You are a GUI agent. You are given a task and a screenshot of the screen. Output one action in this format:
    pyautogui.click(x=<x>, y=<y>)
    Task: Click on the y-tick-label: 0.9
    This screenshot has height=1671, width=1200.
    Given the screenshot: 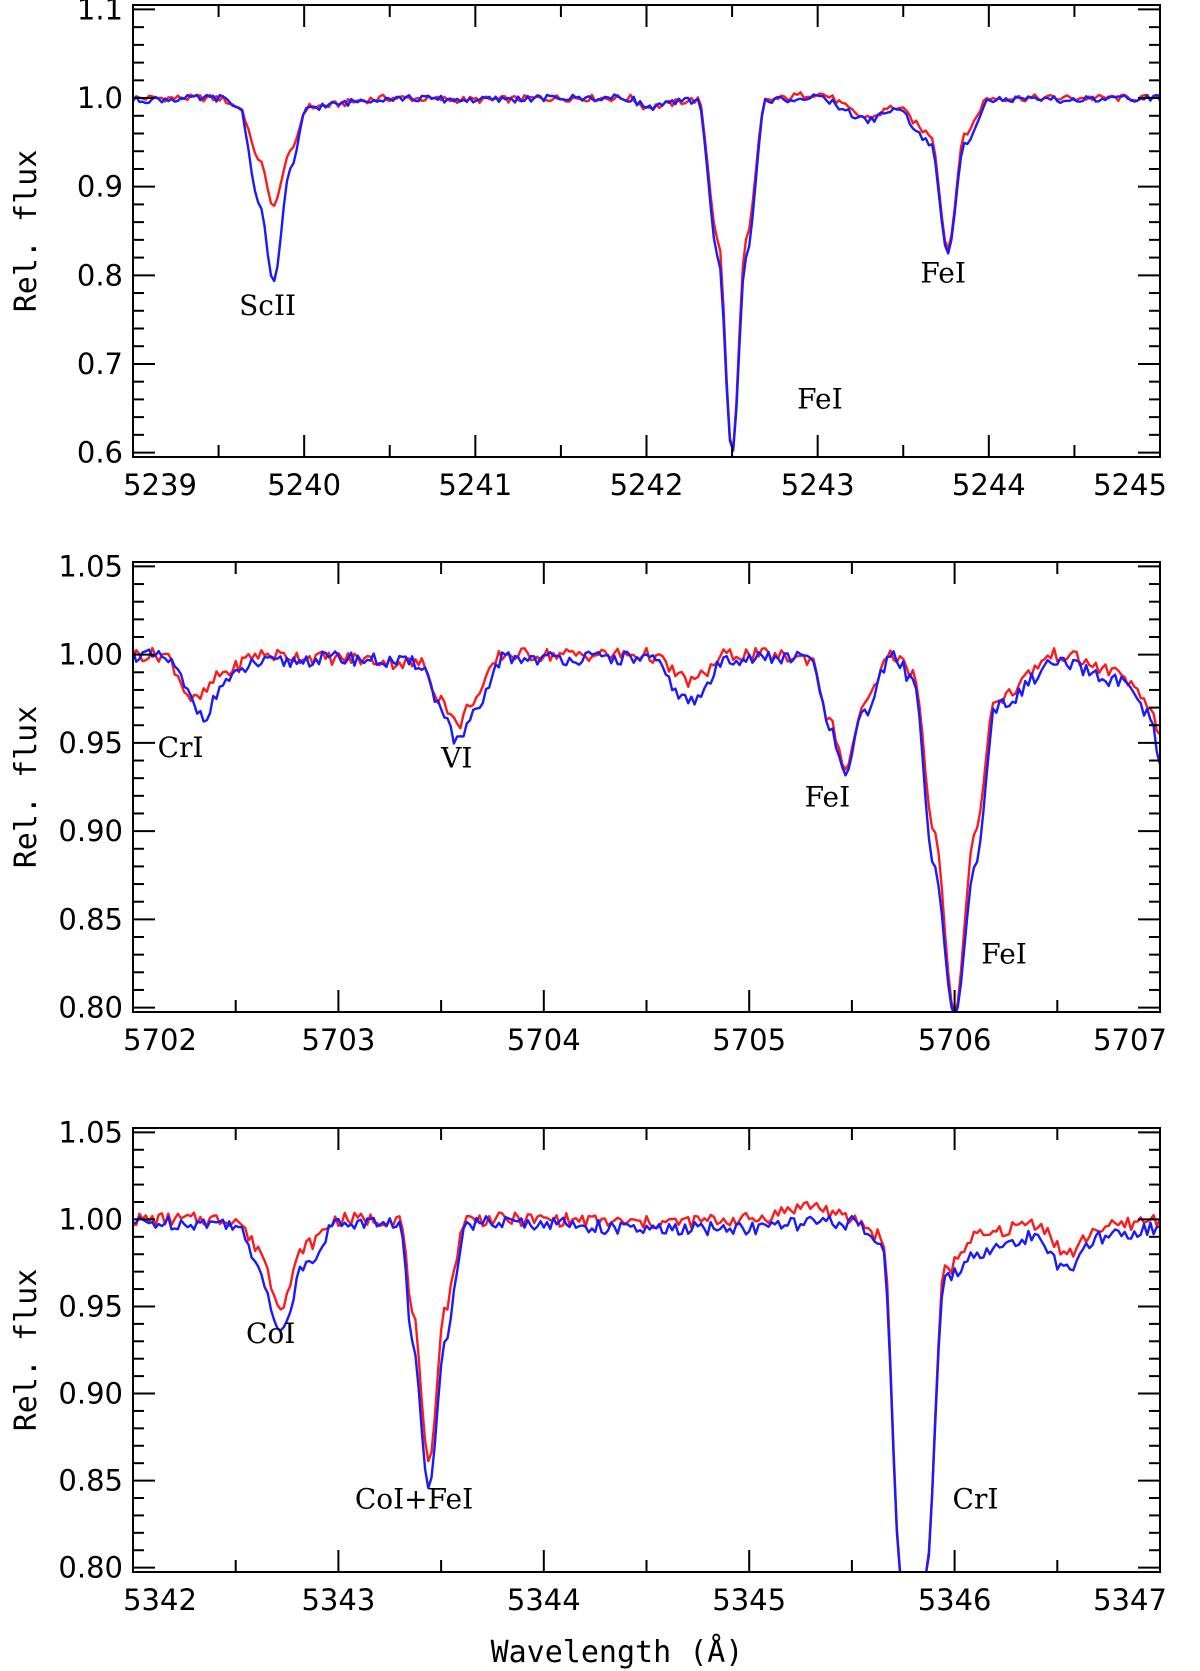 What is the action you would take?
    pyautogui.click(x=100, y=187)
    